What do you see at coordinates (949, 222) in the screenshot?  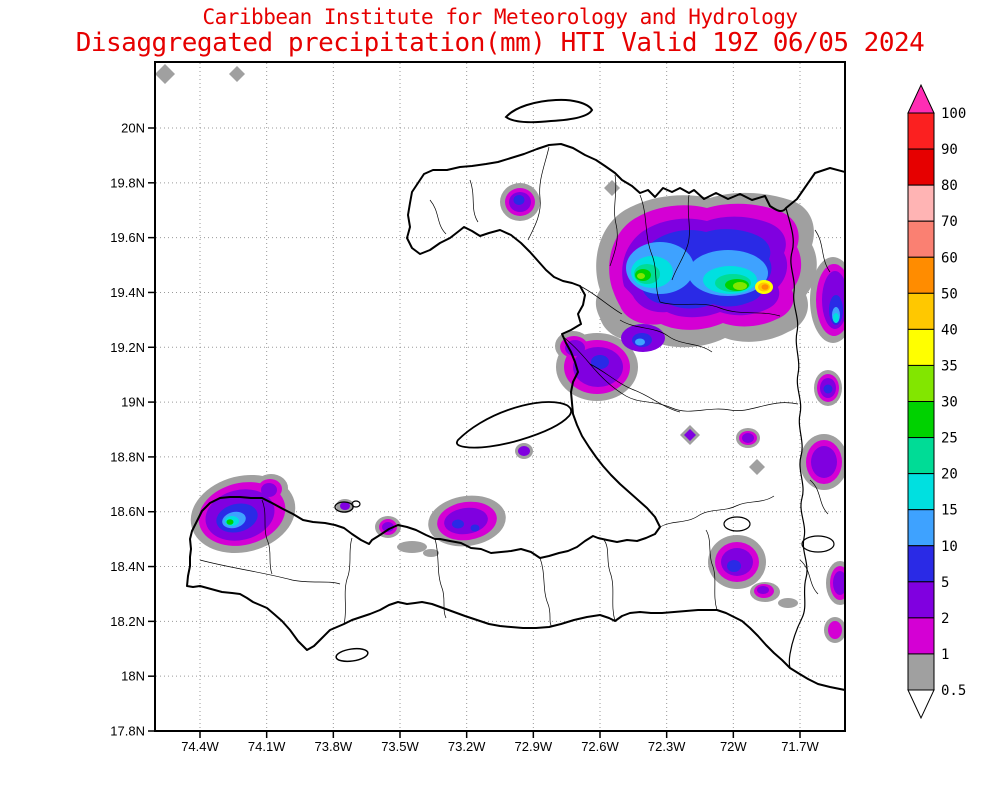 I see `colorbar-tick-label: 70` at bounding box center [949, 222].